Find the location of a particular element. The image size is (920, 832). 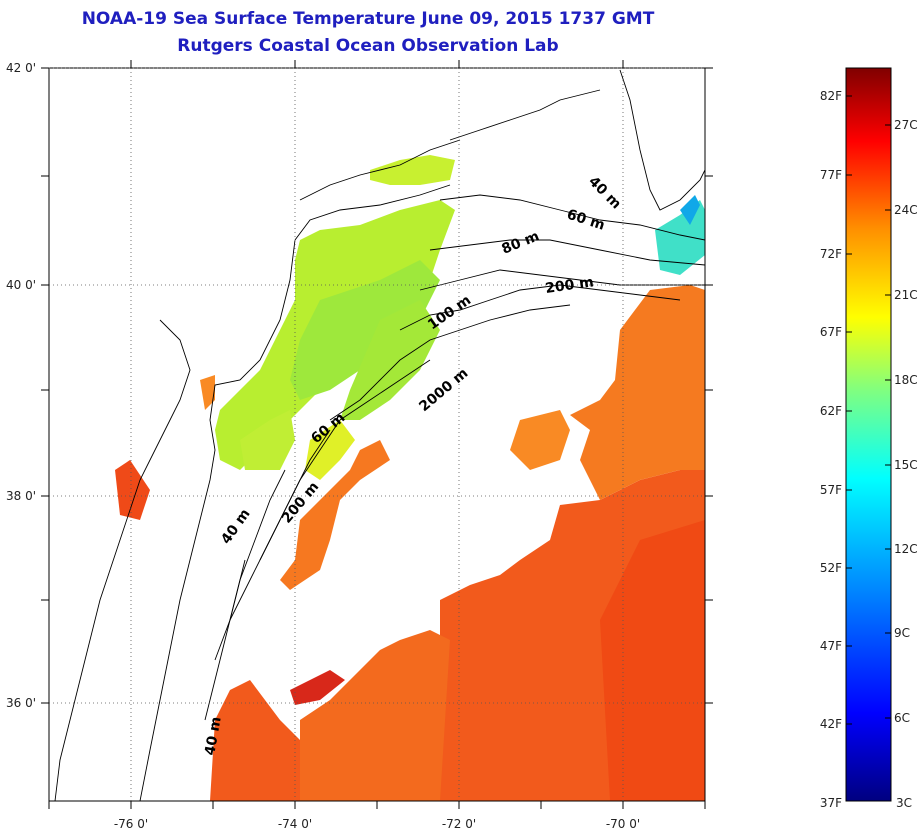

colorbar-f-label: 52F is located at coordinates (831, 568).